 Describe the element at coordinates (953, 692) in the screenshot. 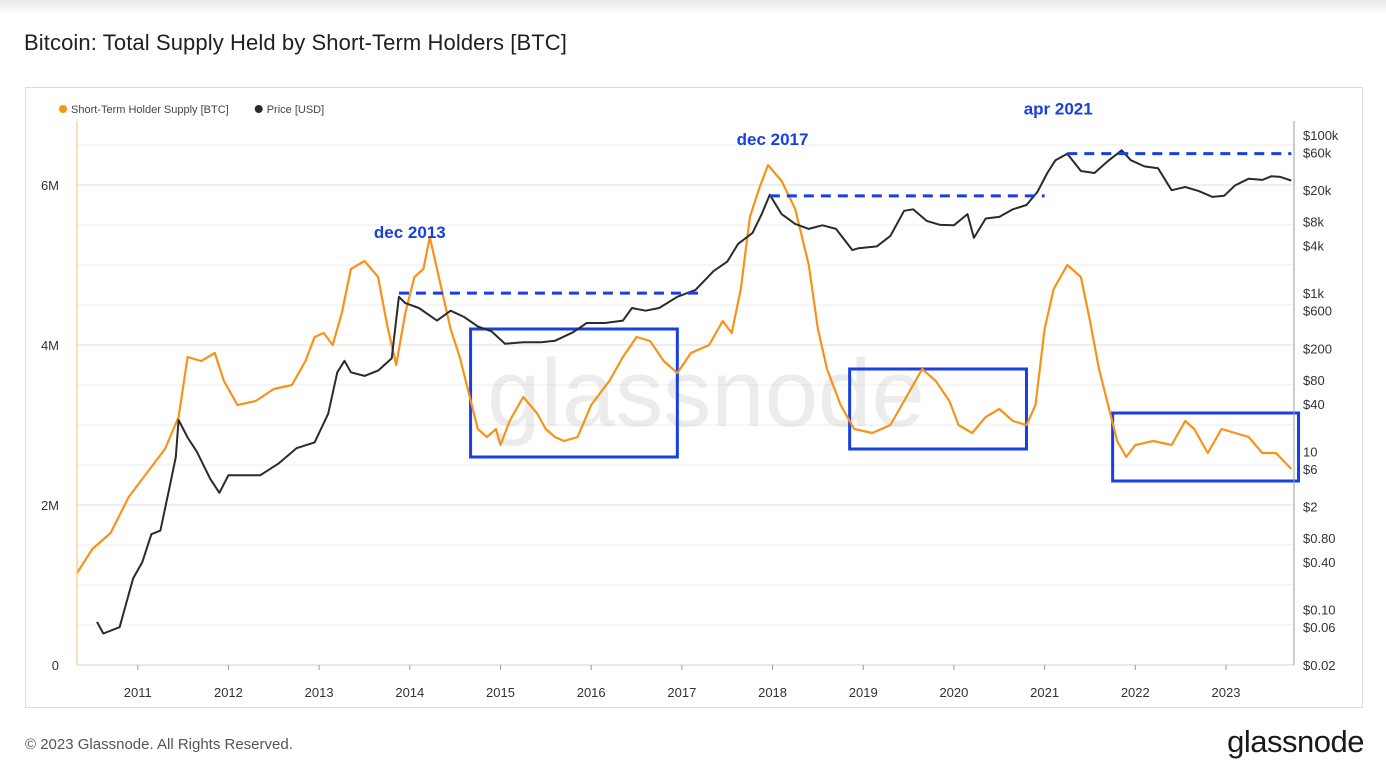

I see `x-tick-label: 2020` at that location.